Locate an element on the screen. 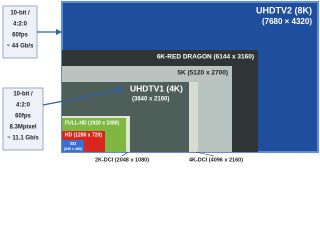 The image size is (320, 240). 5k-label: 5K (5120 x 2700) is located at coordinates (202, 73).